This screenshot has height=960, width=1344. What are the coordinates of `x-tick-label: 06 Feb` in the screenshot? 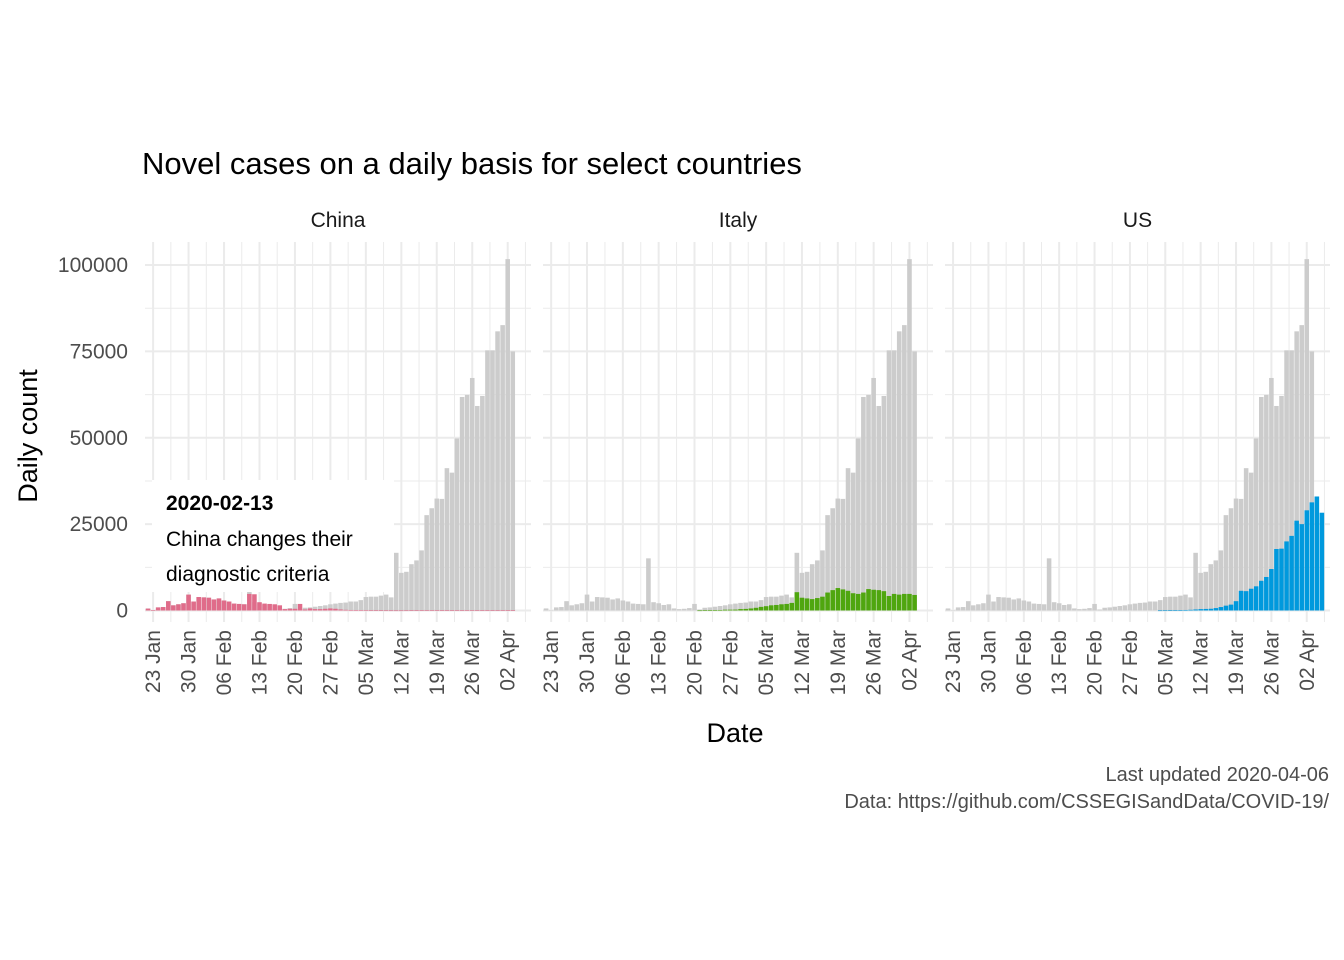 It's located at (623, 662).